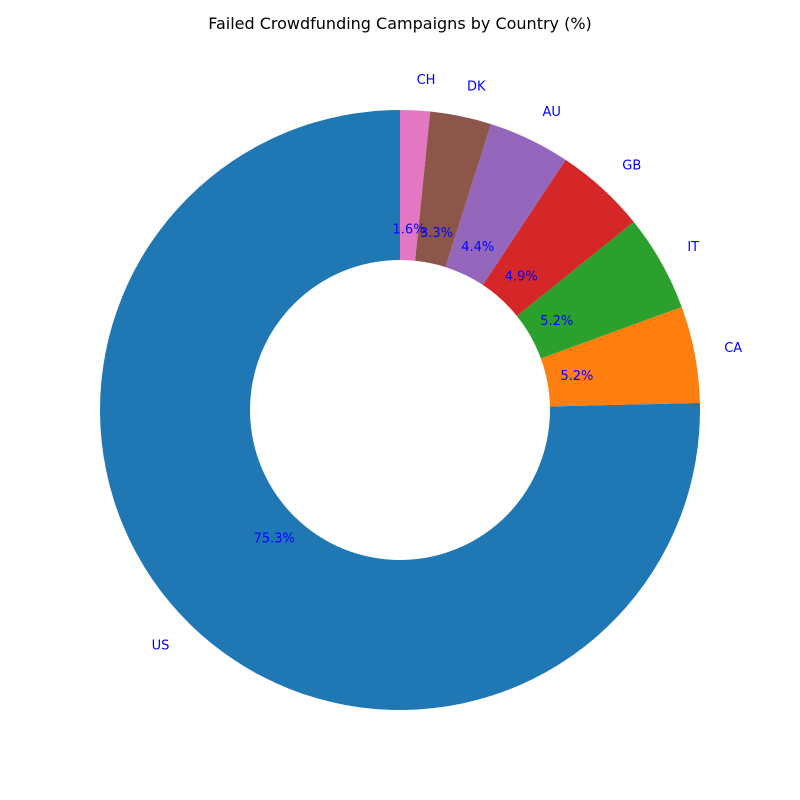  What do you see at coordinates (274, 538) in the screenshot?
I see `pct-label-us: 75.3%` at bounding box center [274, 538].